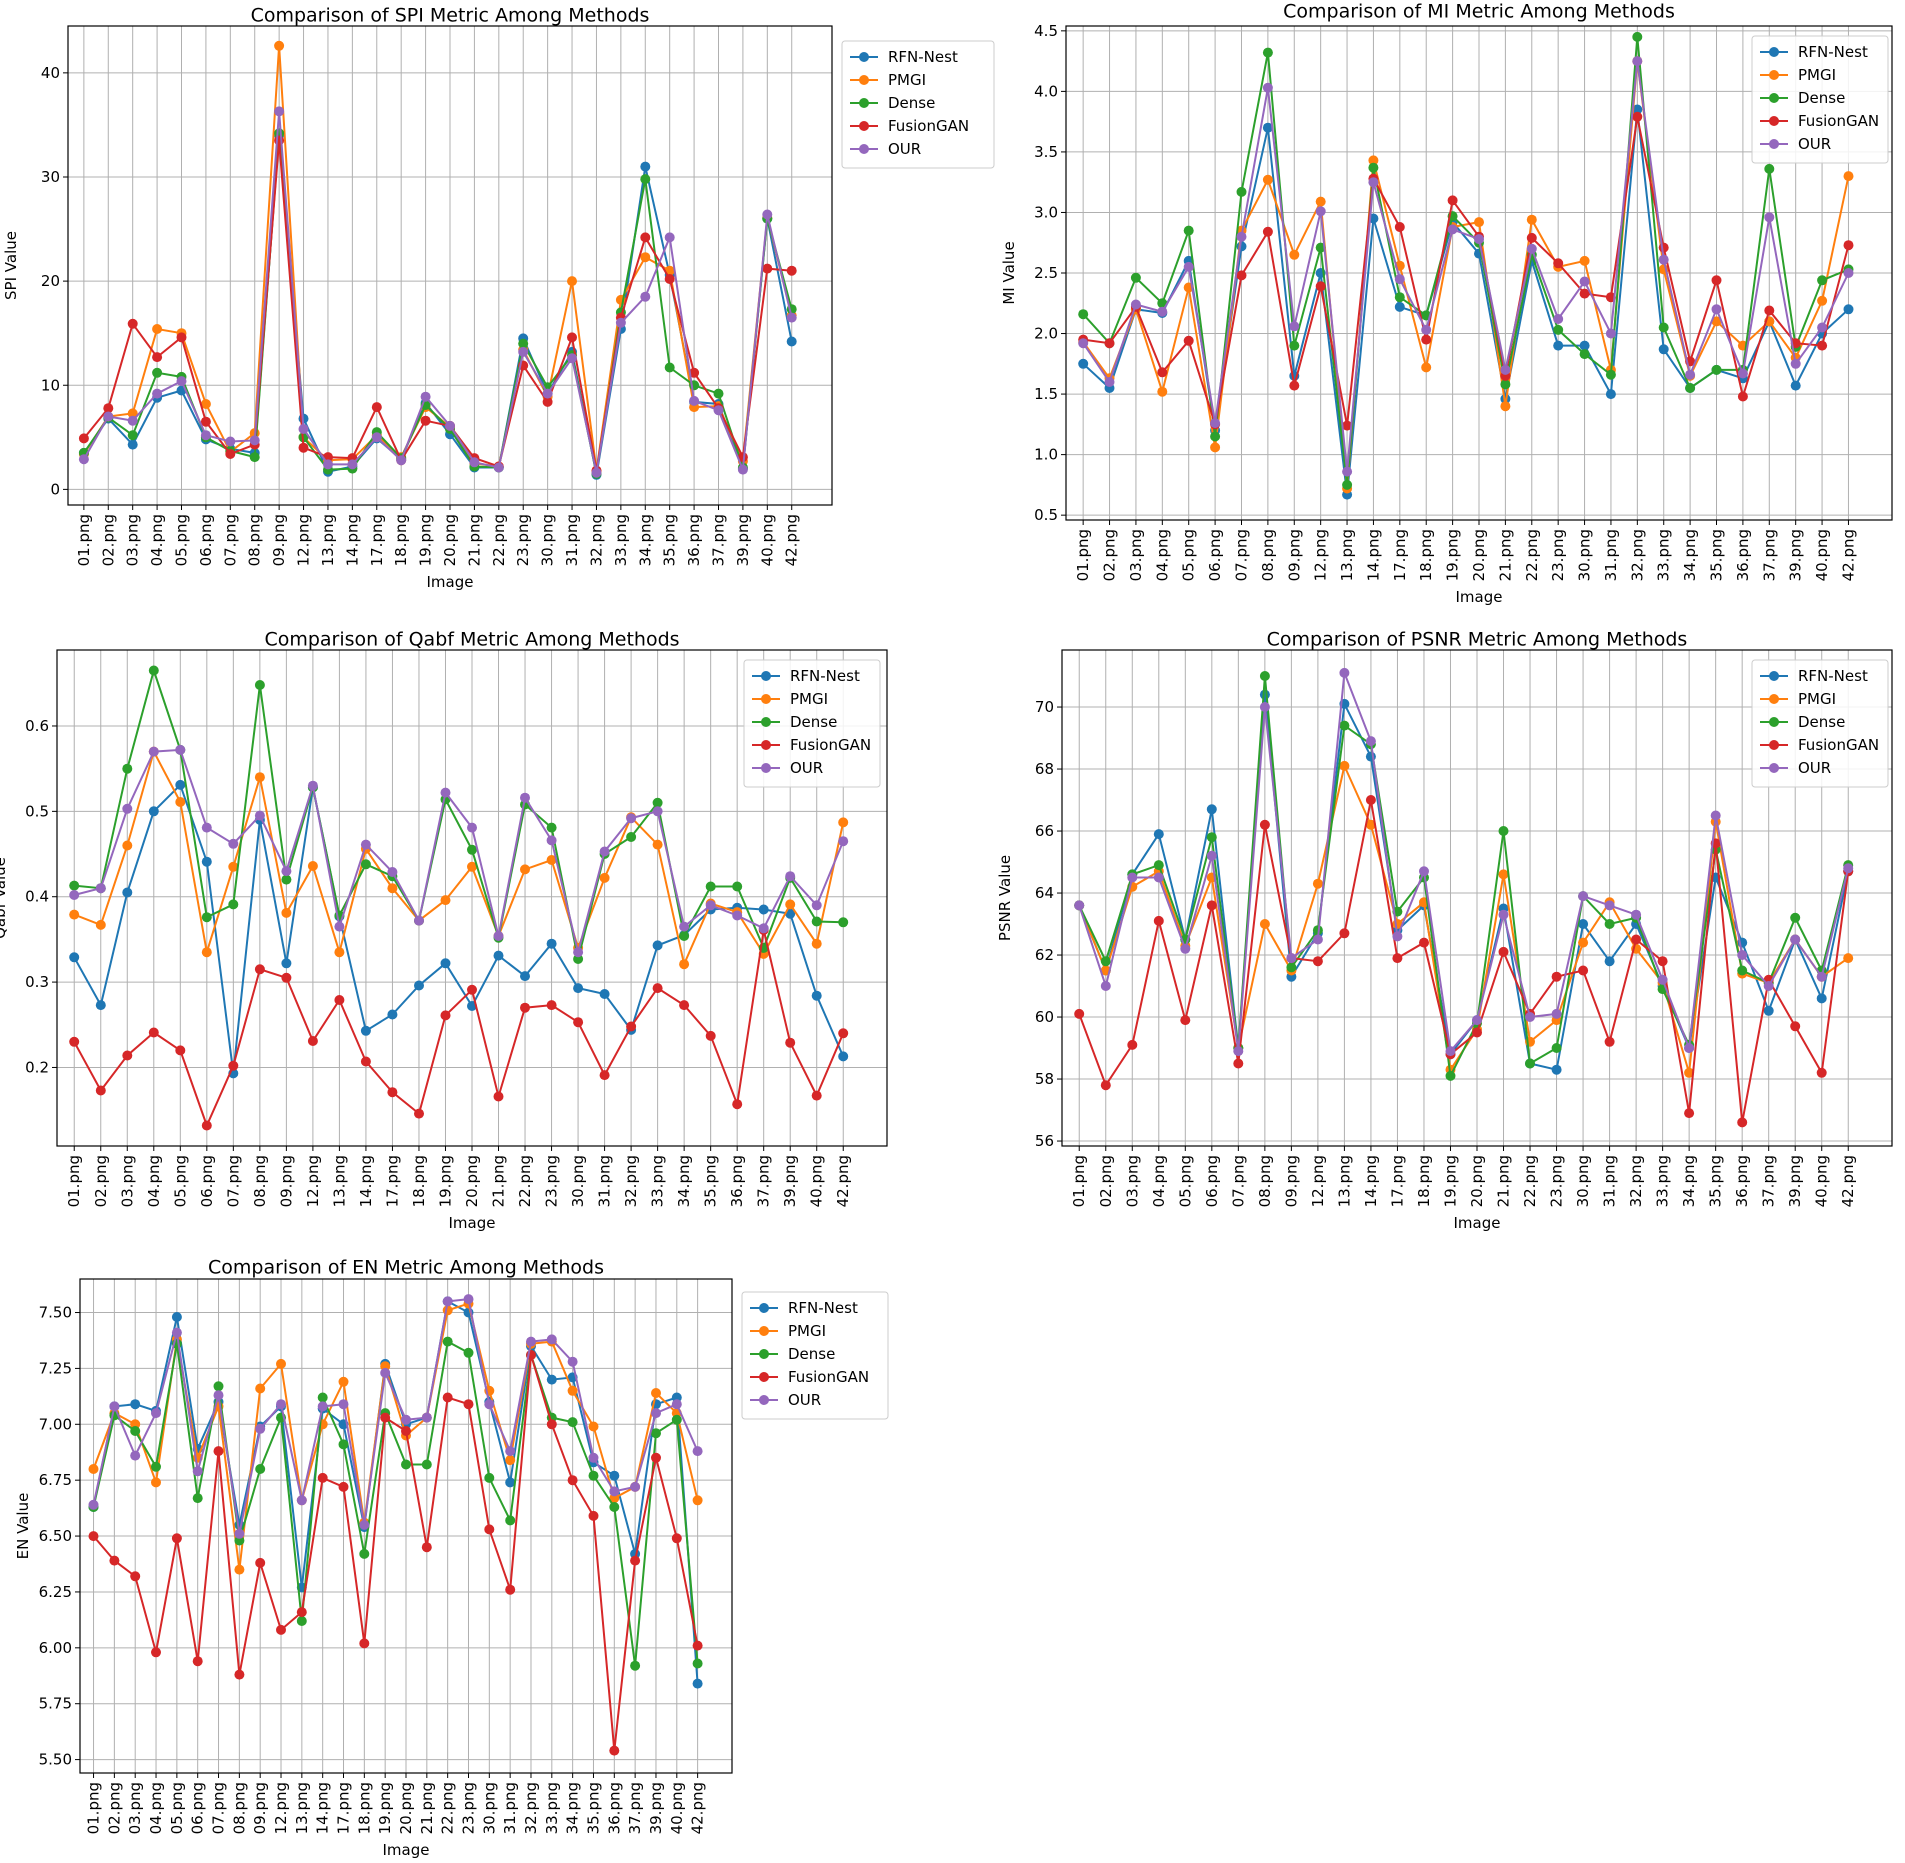  I want to click on y-tick-label: 58, so click(1044, 1079).